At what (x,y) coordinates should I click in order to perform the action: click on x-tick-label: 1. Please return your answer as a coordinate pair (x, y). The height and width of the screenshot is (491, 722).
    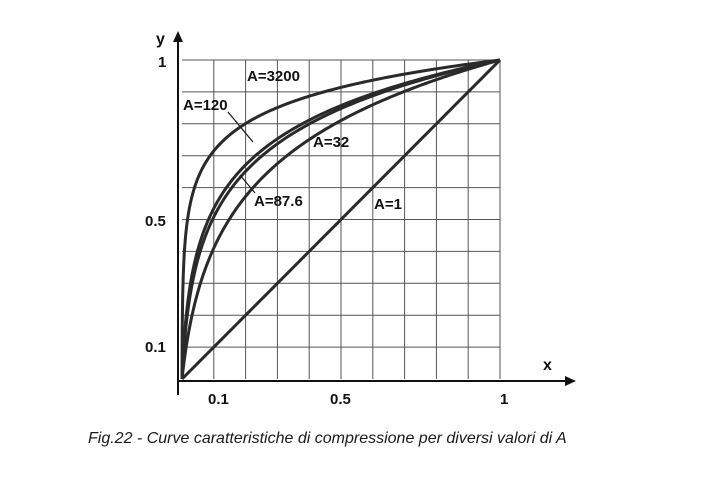
    Looking at the image, I should click on (504, 399).